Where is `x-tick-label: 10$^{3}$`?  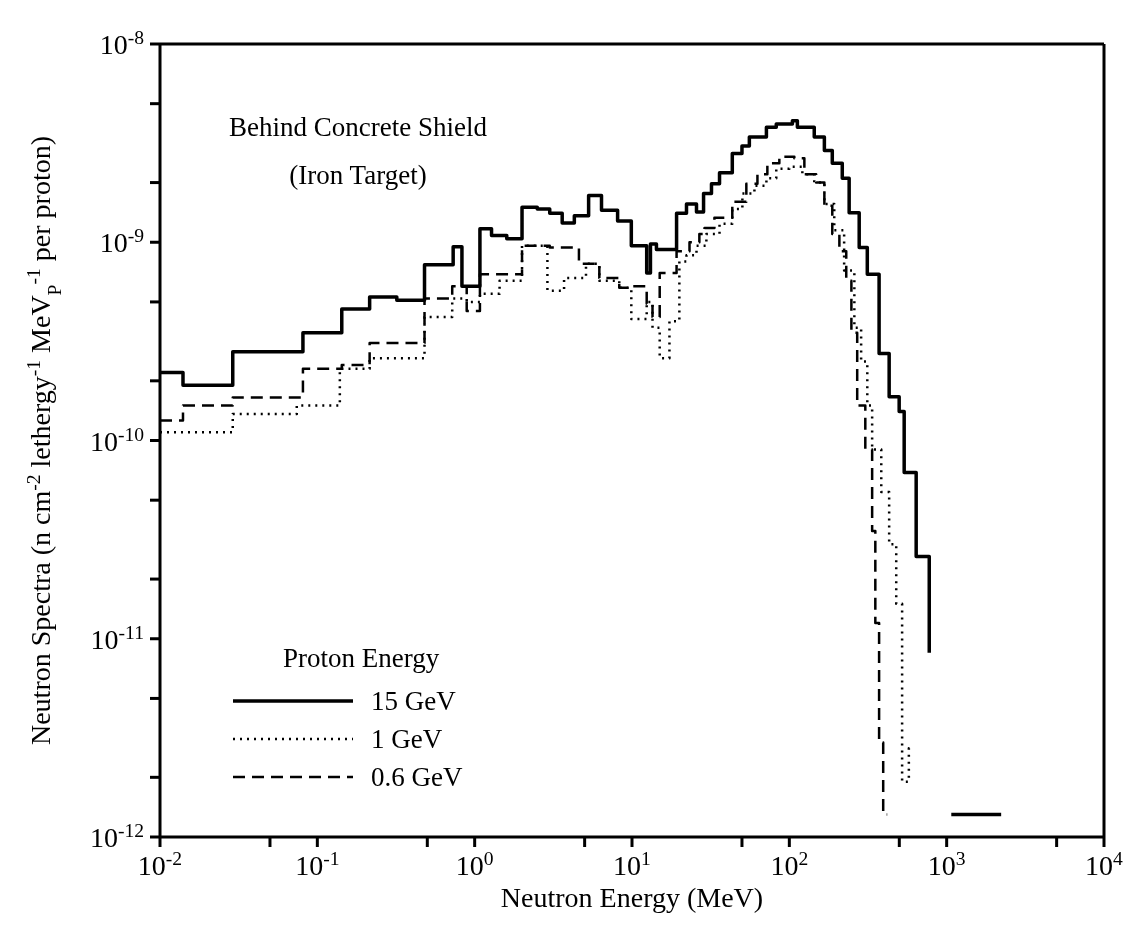
x-tick-label: 10$^{3}$ is located at coordinates (946, 864).